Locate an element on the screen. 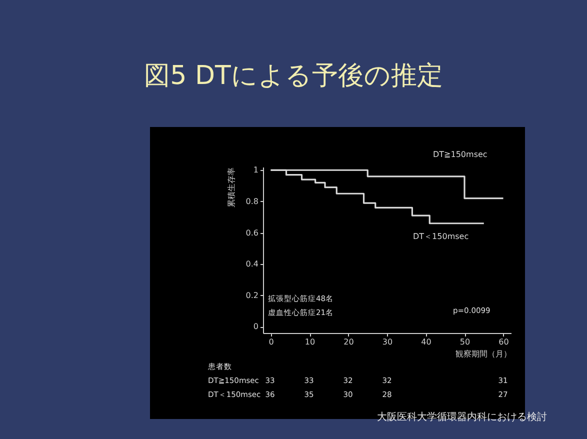  text: 大阪医科大学循環器内科における検討 is located at coordinates (462, 417).